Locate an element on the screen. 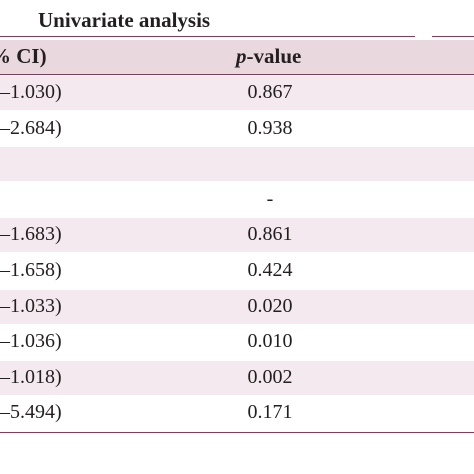 The image size is (474, 474). group-rule-left is located at coordinates (207, 36).